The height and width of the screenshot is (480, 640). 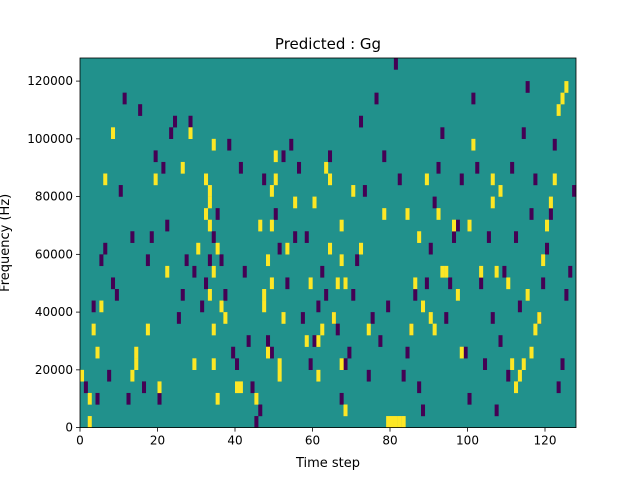 I want to click on y-tick-label: 40000, so click(x=54, y=312).